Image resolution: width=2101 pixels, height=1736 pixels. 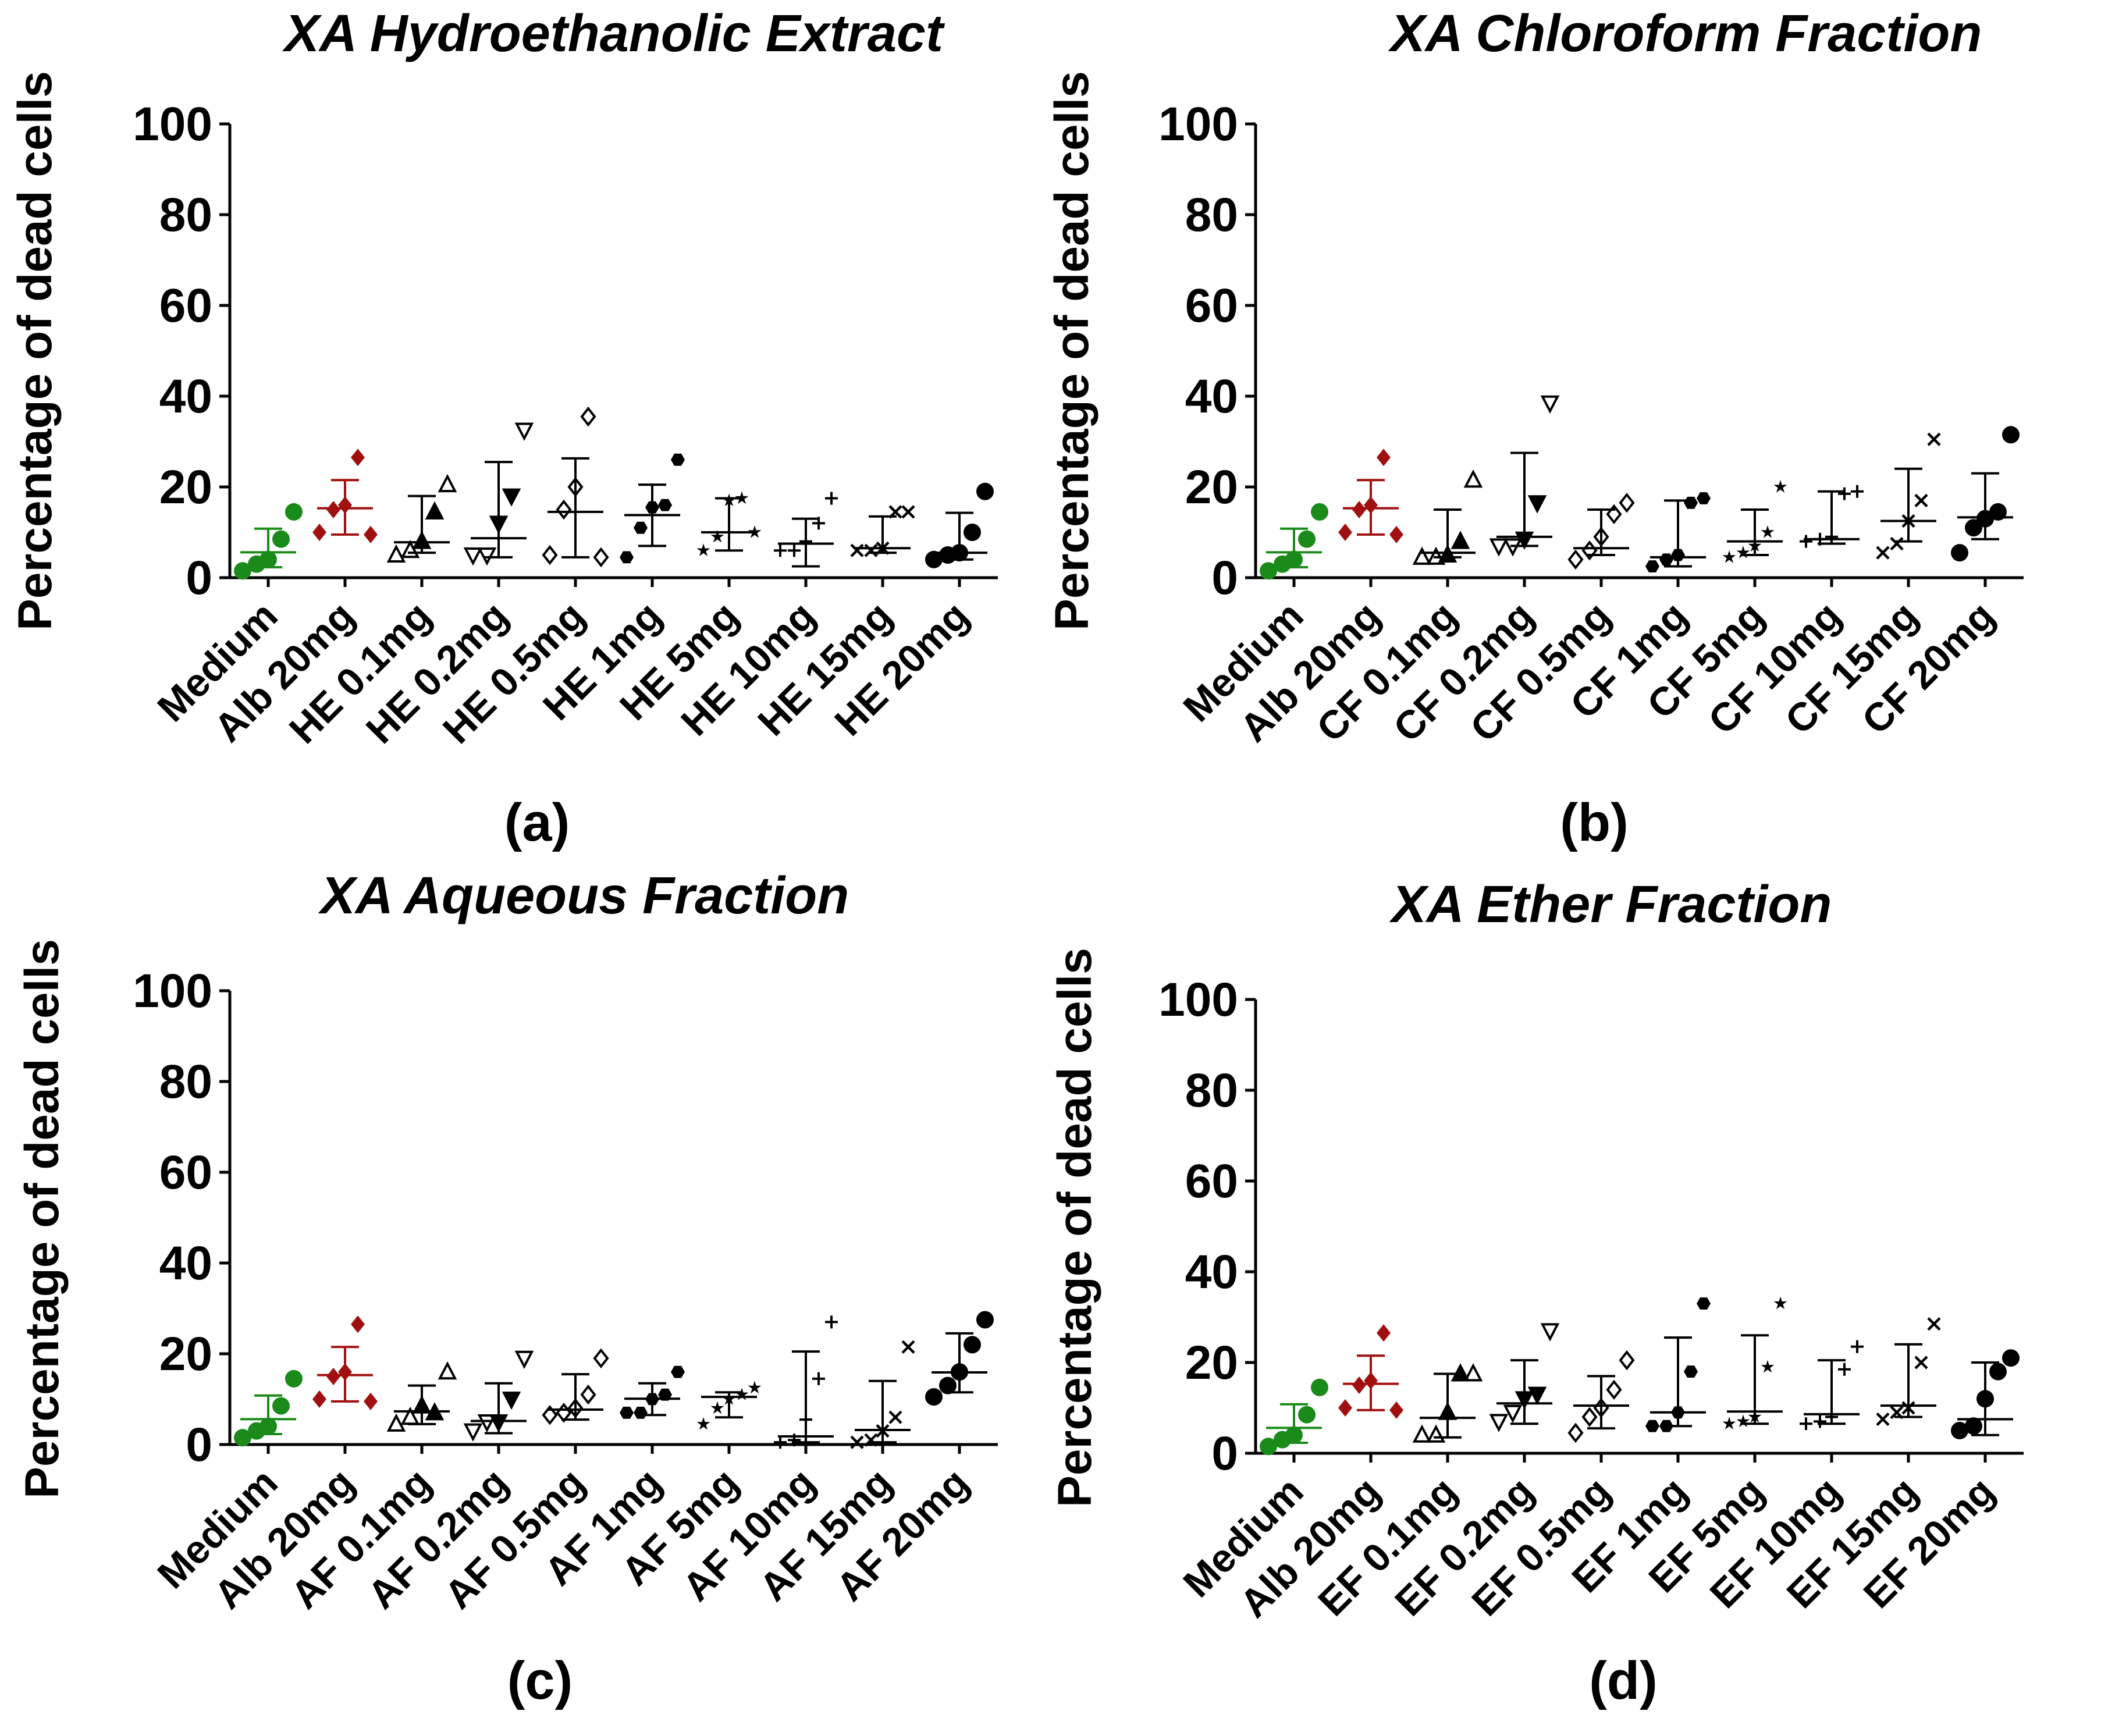 I want to click on panel-label: (a), so click(x=537, y=822).